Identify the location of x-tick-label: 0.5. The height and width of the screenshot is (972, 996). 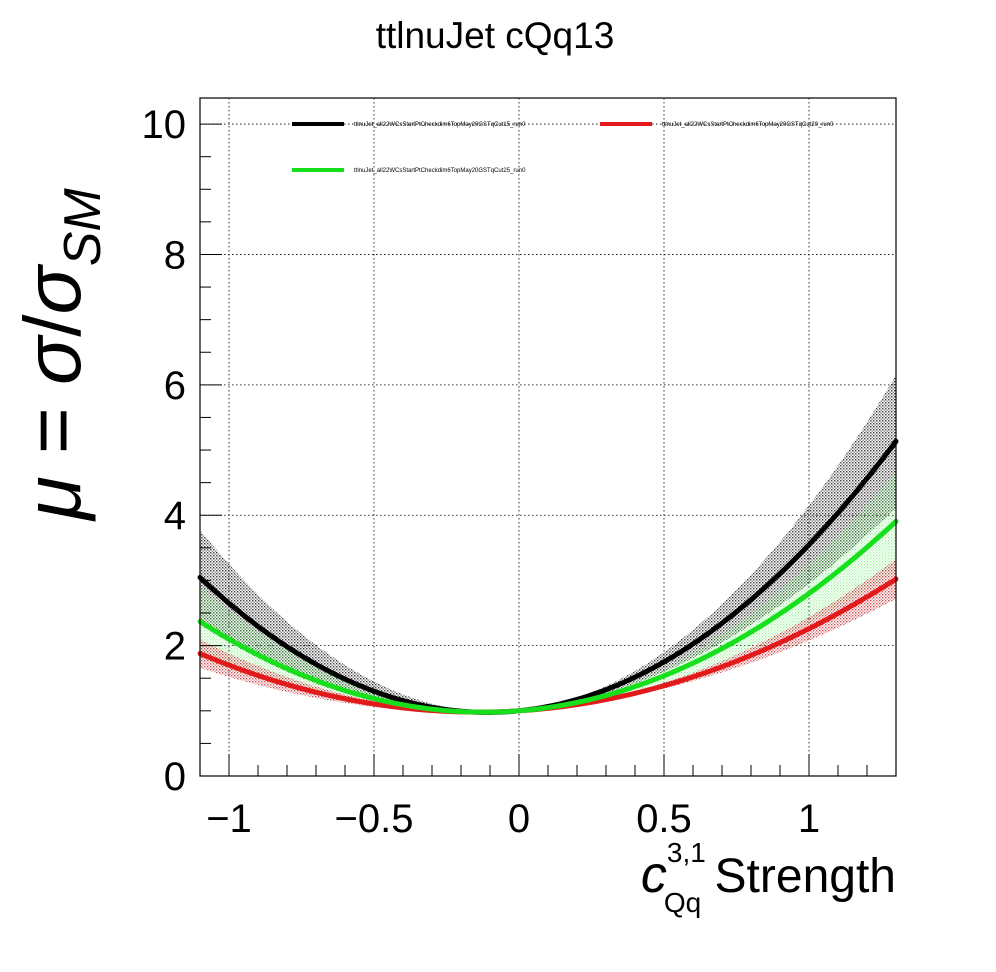
(664, 819).